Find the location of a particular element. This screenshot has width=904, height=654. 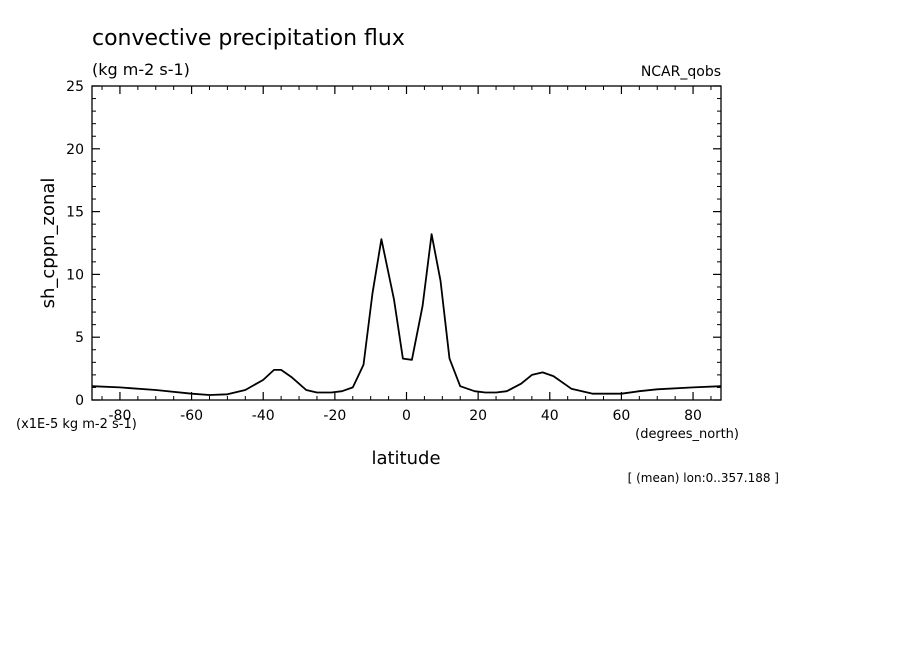

x-tick-label: -40 is located at coordinates (263, 416).